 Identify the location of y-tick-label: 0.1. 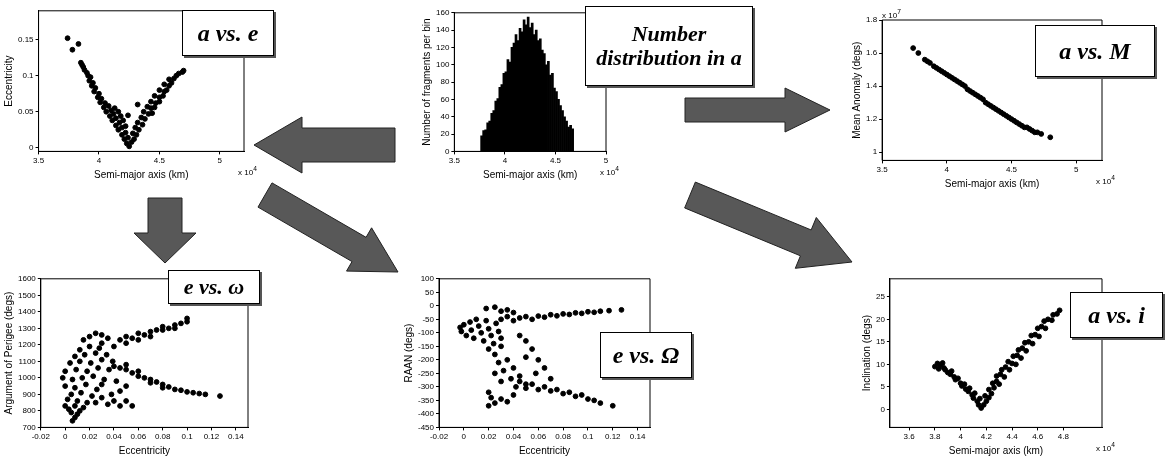
(28, 75).